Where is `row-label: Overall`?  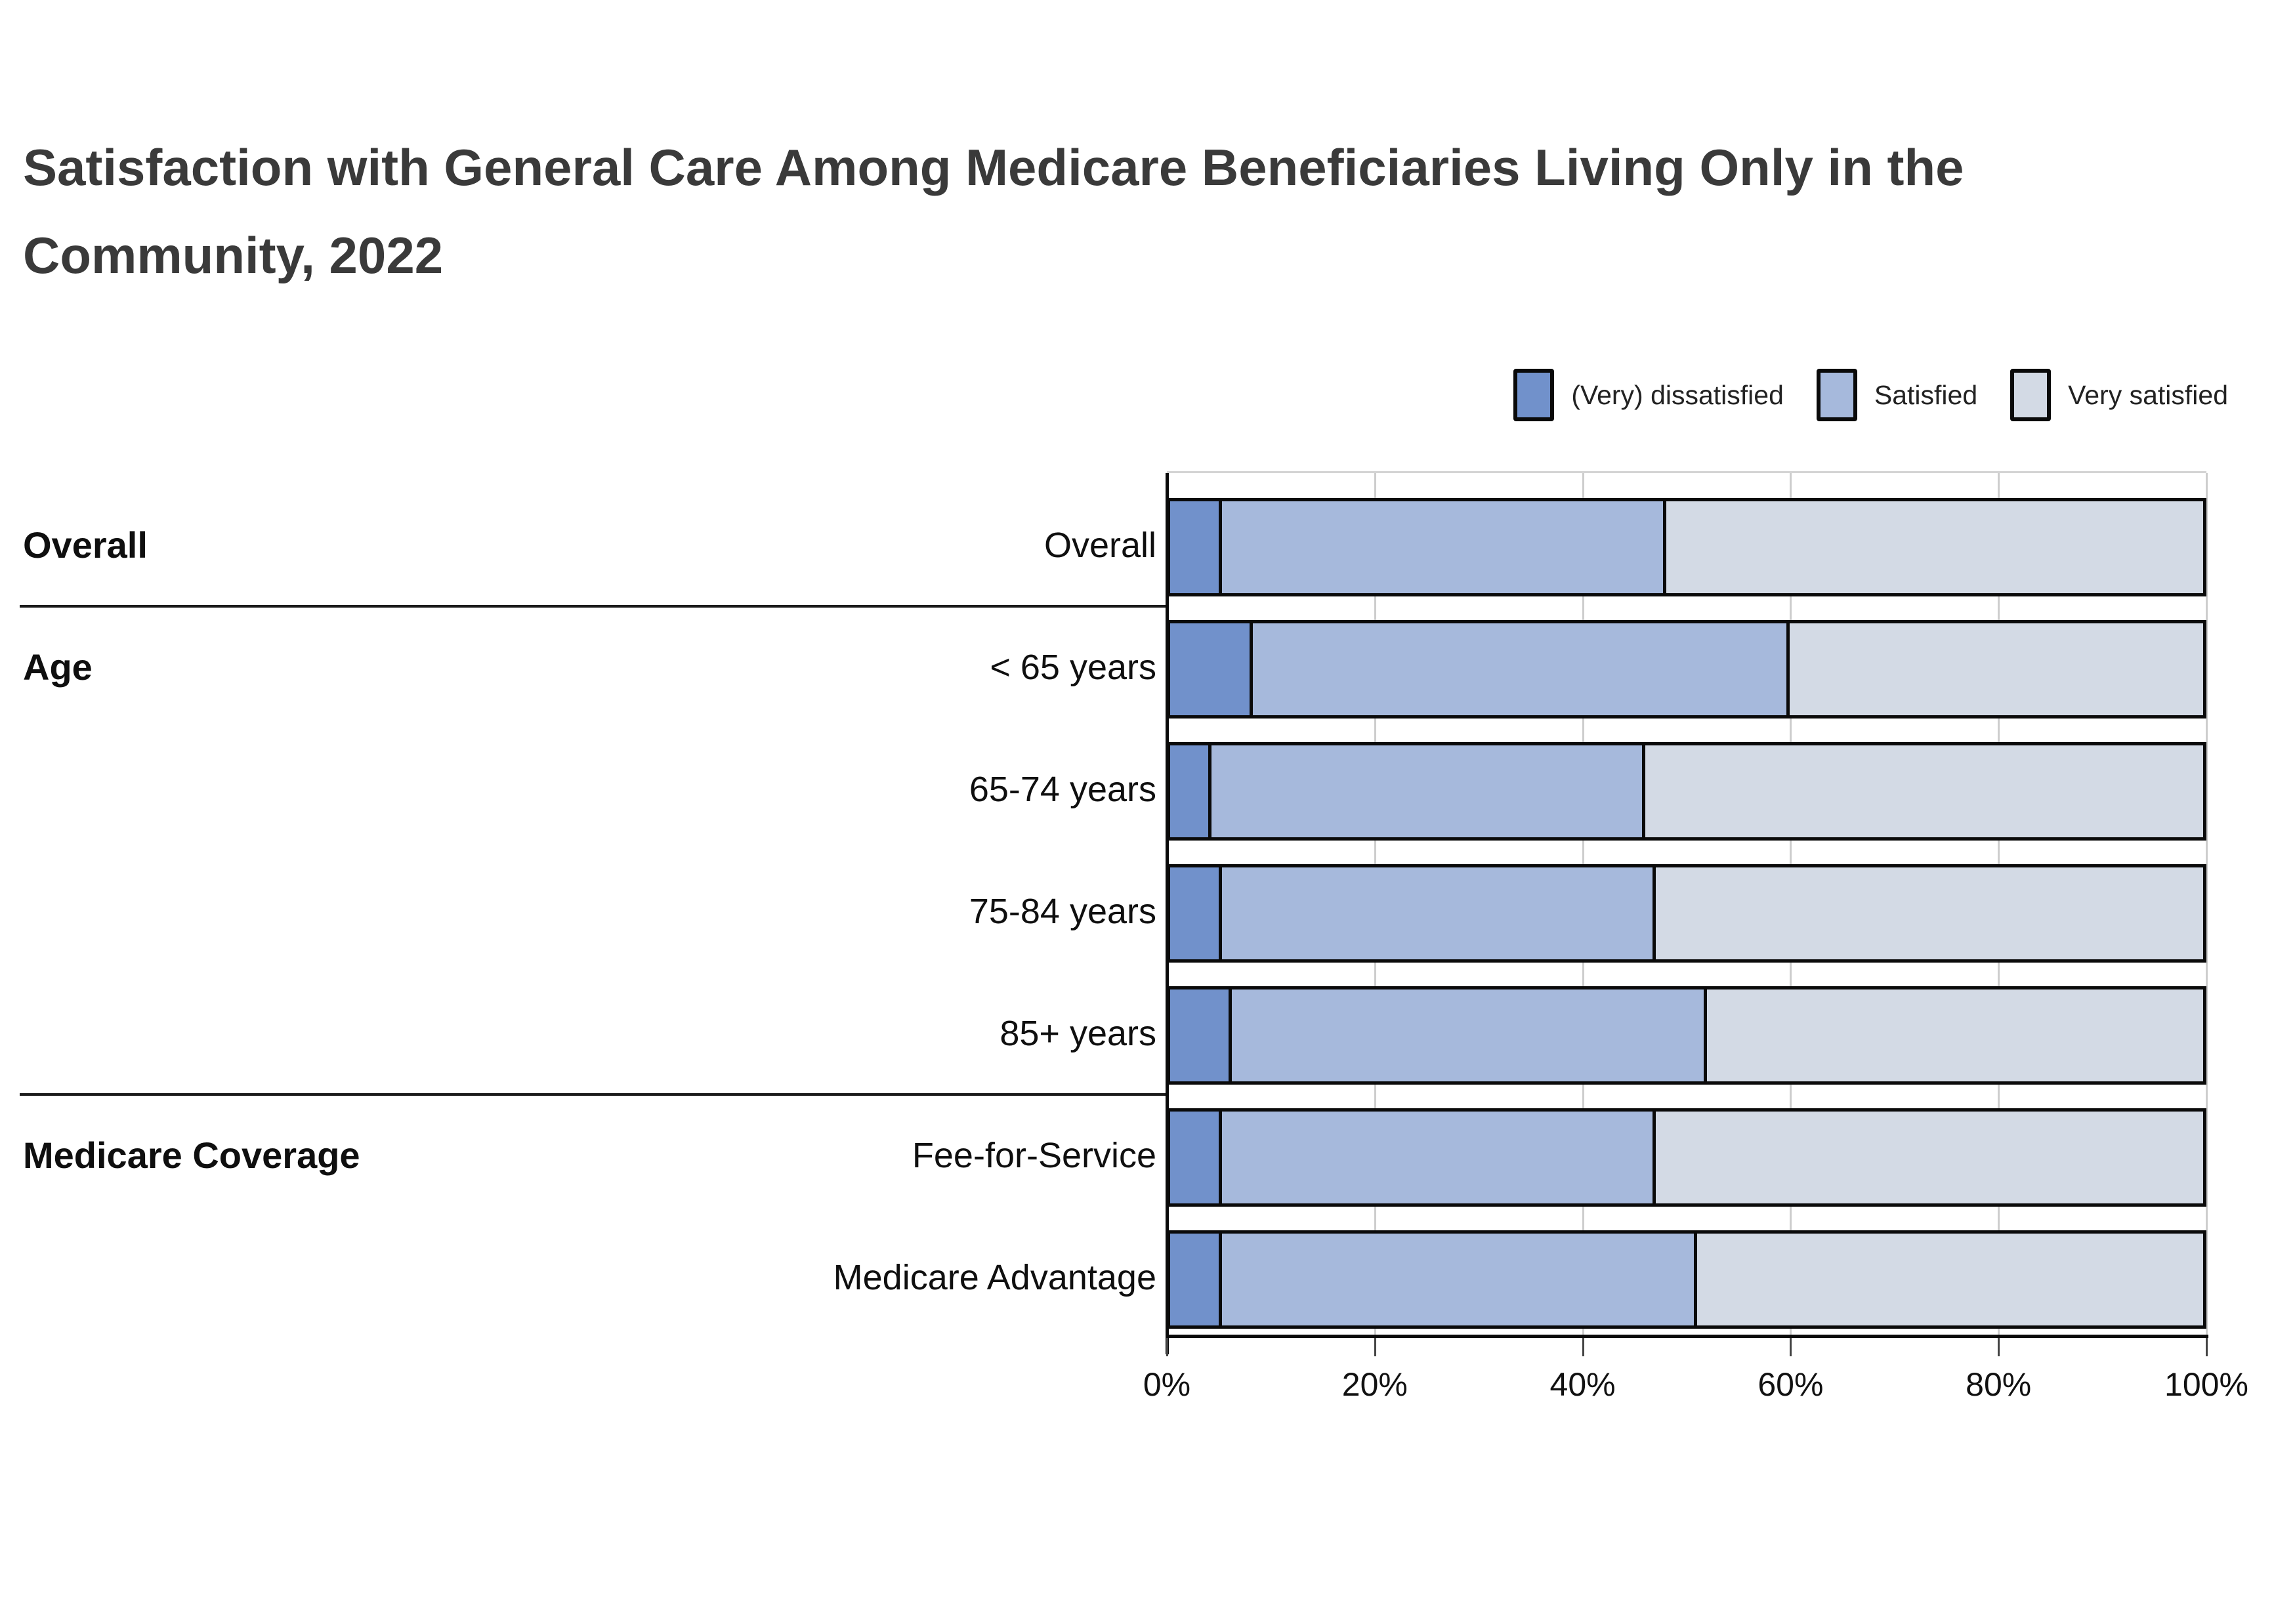
row-label: Overall is located at coordinates (1099, 545).